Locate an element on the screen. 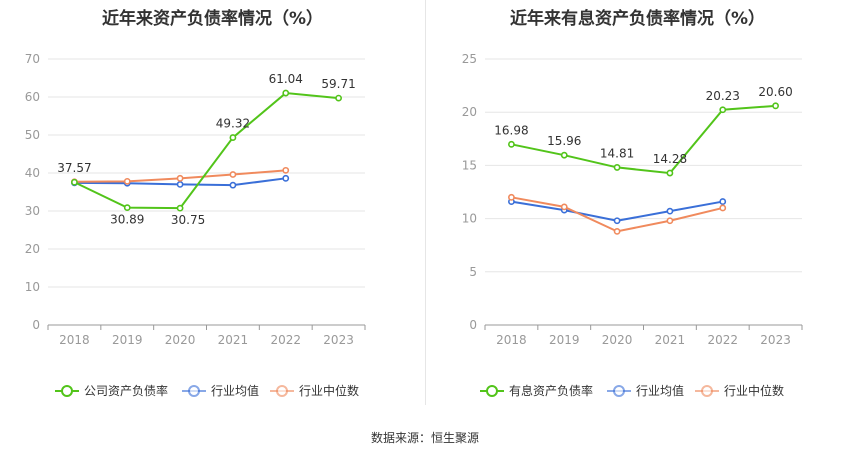 The height and width of the screenshot is (459, 850). data-label: 49.32 is located at coordinates (233, 124).